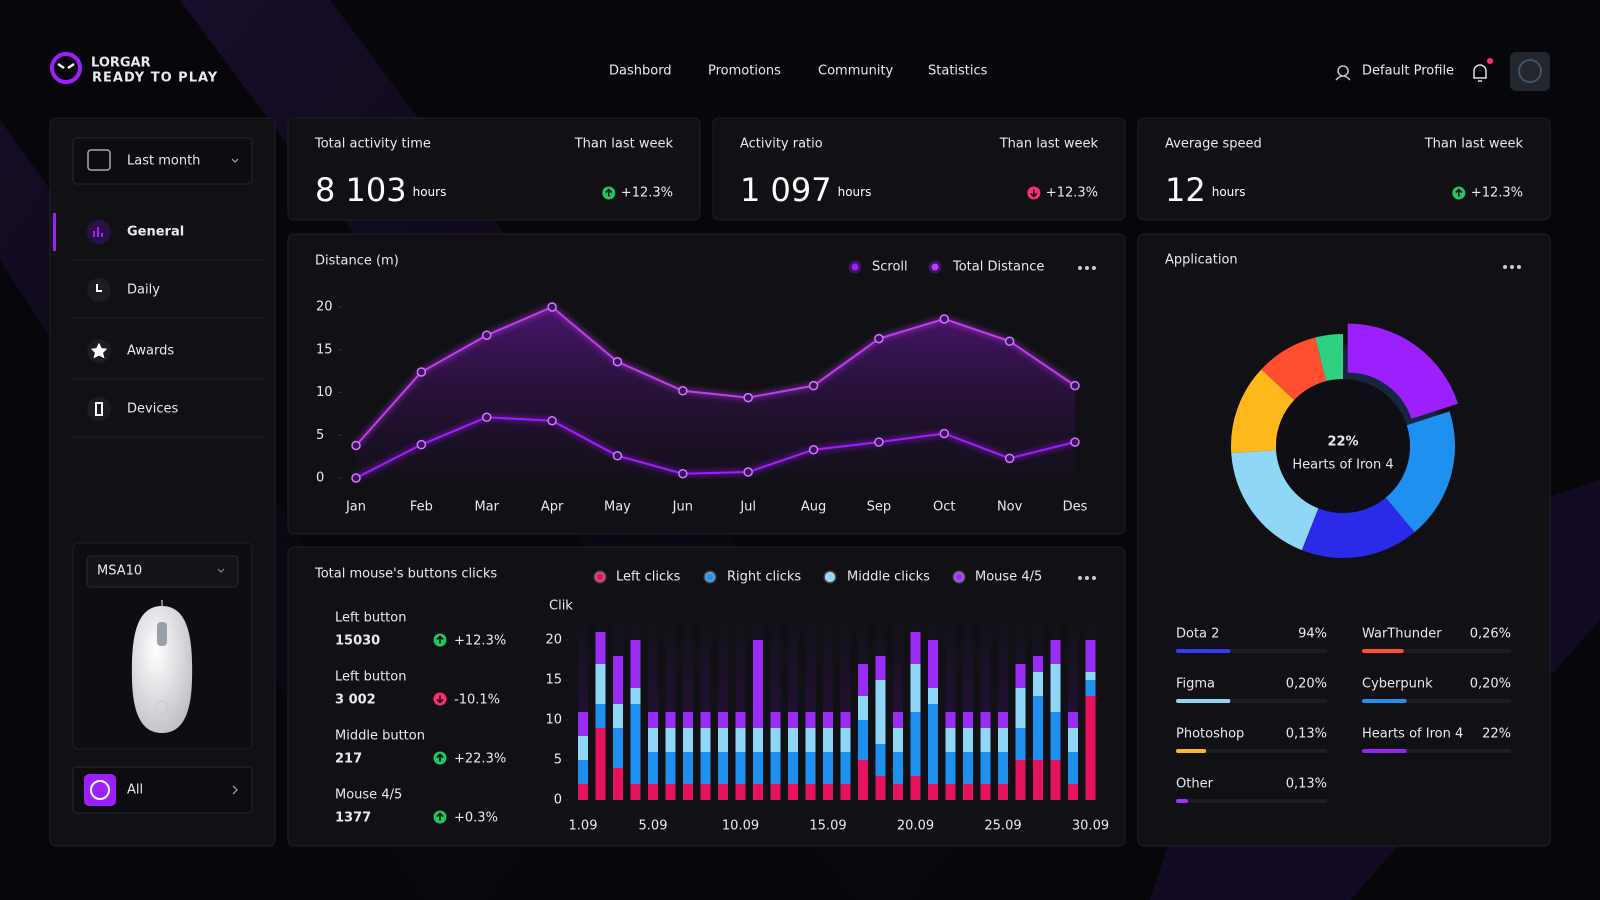 This screenshot has width=1600, height=900. Describe the element at coordinates (640, 71) in the screenshot. I see `nav-link: Dashbord` at that location.